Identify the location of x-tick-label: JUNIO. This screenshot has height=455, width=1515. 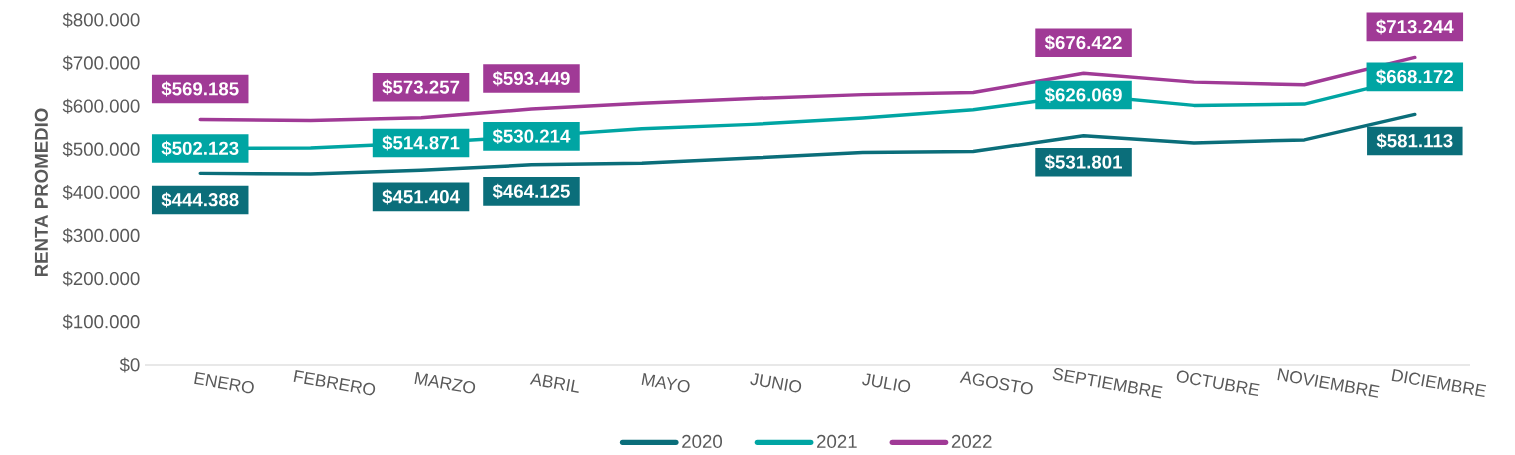
(776, 383).